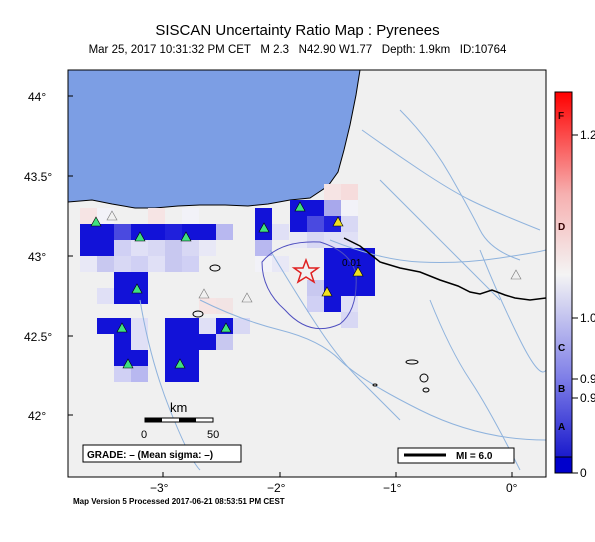  I want to click on mi-box, so click(456, 455).